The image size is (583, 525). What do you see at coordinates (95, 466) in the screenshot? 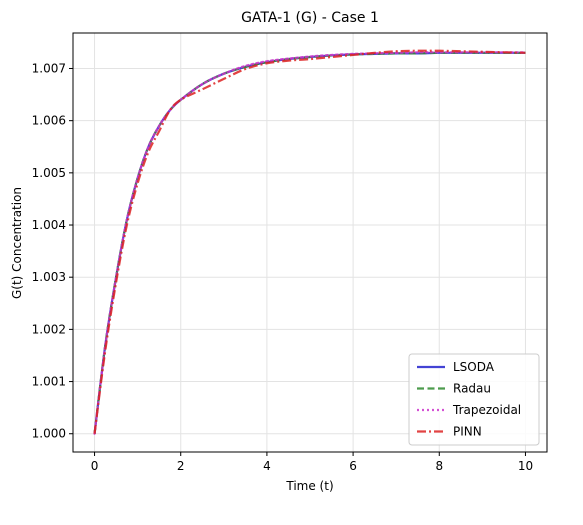
I see `x-tick-label: 0` at bounding box center [95, 466].